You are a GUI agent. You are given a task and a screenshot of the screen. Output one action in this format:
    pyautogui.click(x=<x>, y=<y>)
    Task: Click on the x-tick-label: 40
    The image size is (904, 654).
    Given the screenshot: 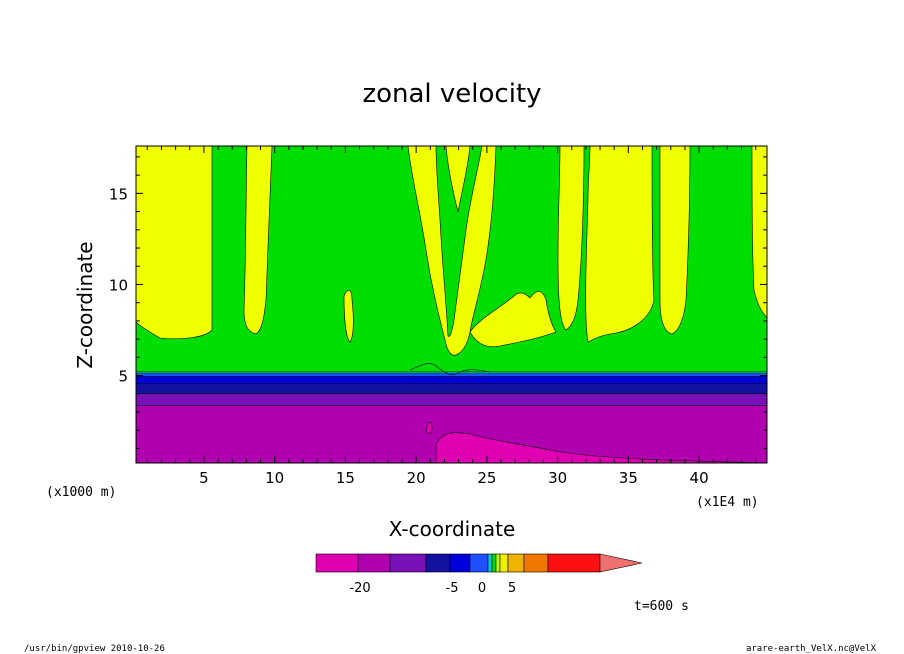 What is the action you would take?
    pyautogui.click(x=699, y=478)
    